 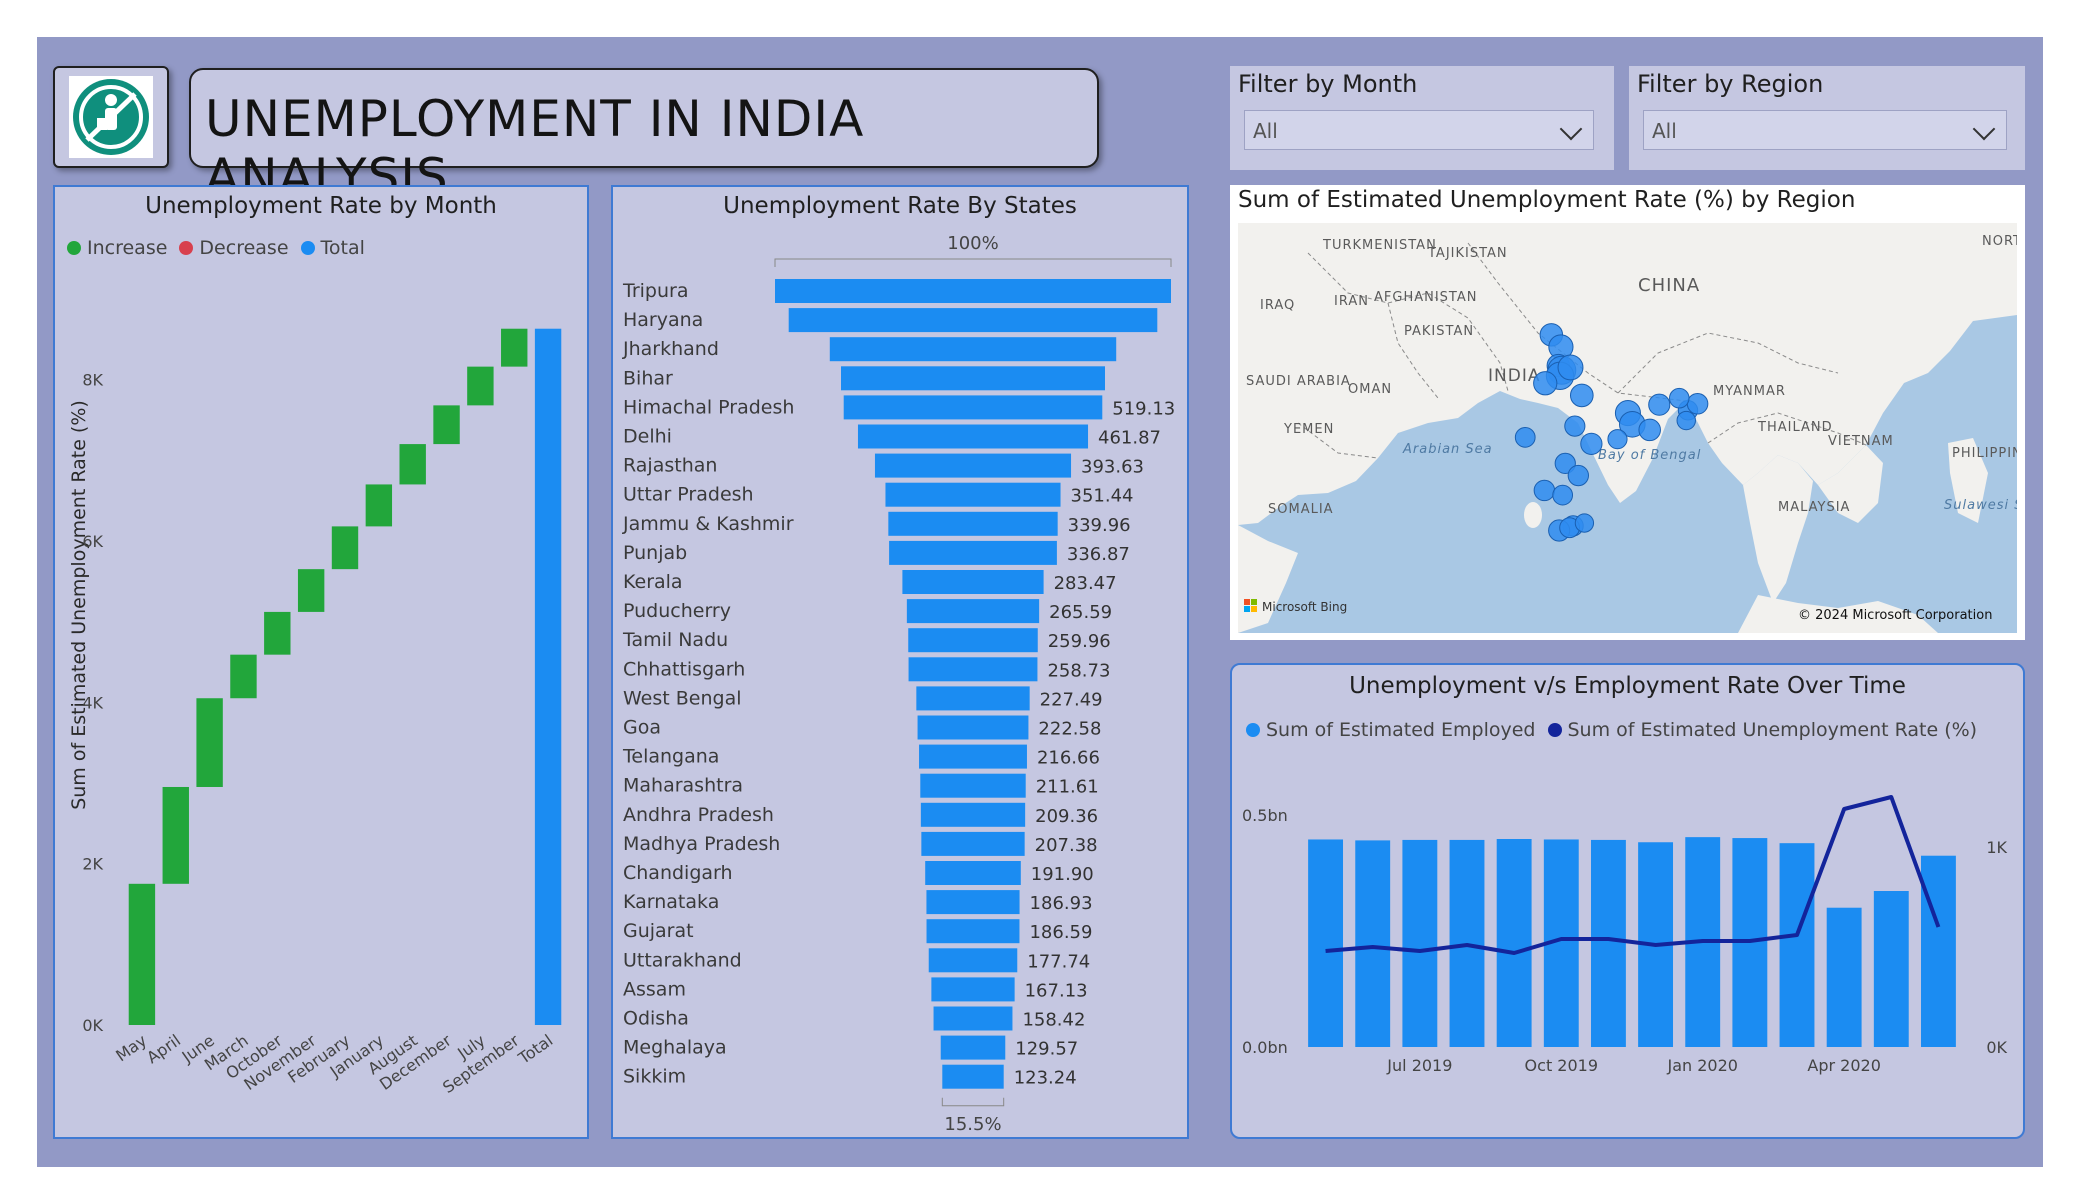 I want to click on map-label-oman: OMAN, so click(x=1370, y=389).